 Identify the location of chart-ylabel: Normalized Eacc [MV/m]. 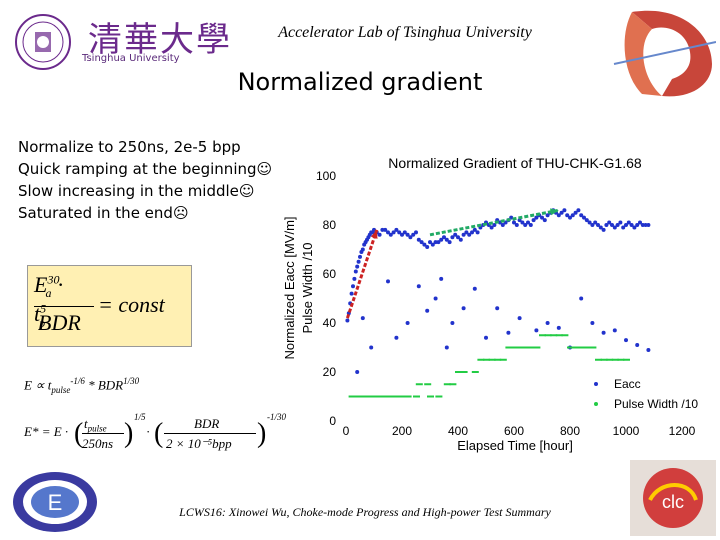
(289, 287).